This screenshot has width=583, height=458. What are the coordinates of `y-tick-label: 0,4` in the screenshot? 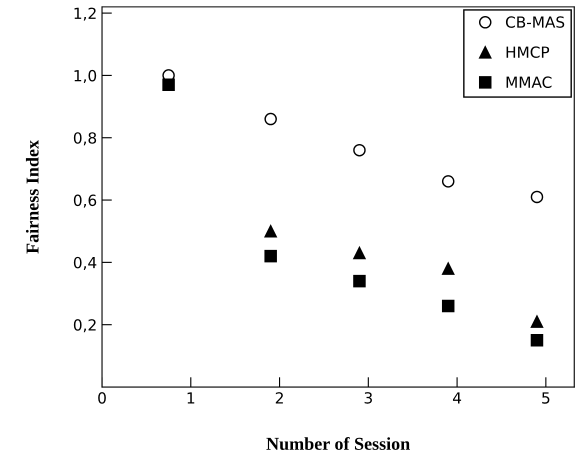 It's located at (85, 263).